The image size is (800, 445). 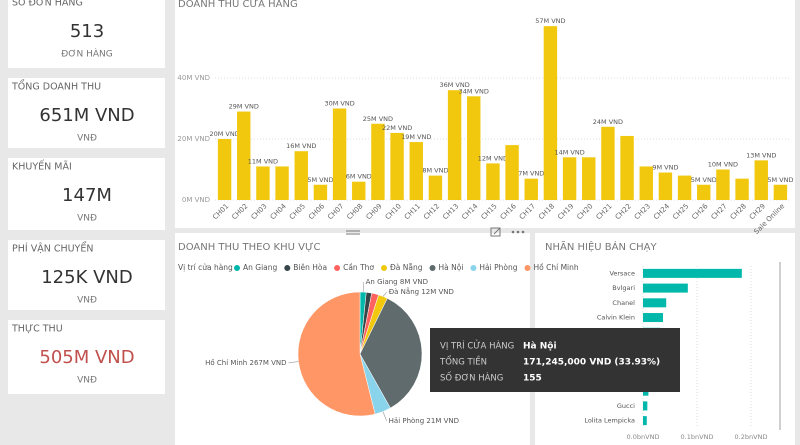 What do you see at coordinates (780, 346) in the screenshot?
I see `scrollbar` at bounding box center [780, 346].